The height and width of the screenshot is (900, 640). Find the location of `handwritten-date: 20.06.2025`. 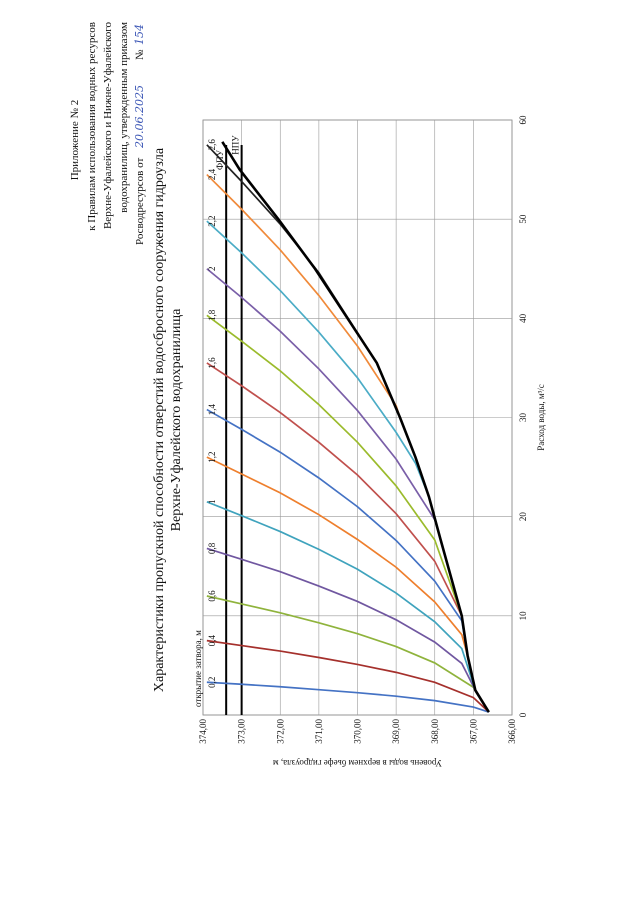

handwritten-date: 20.06.2025 is located at coordinates (139, 117).